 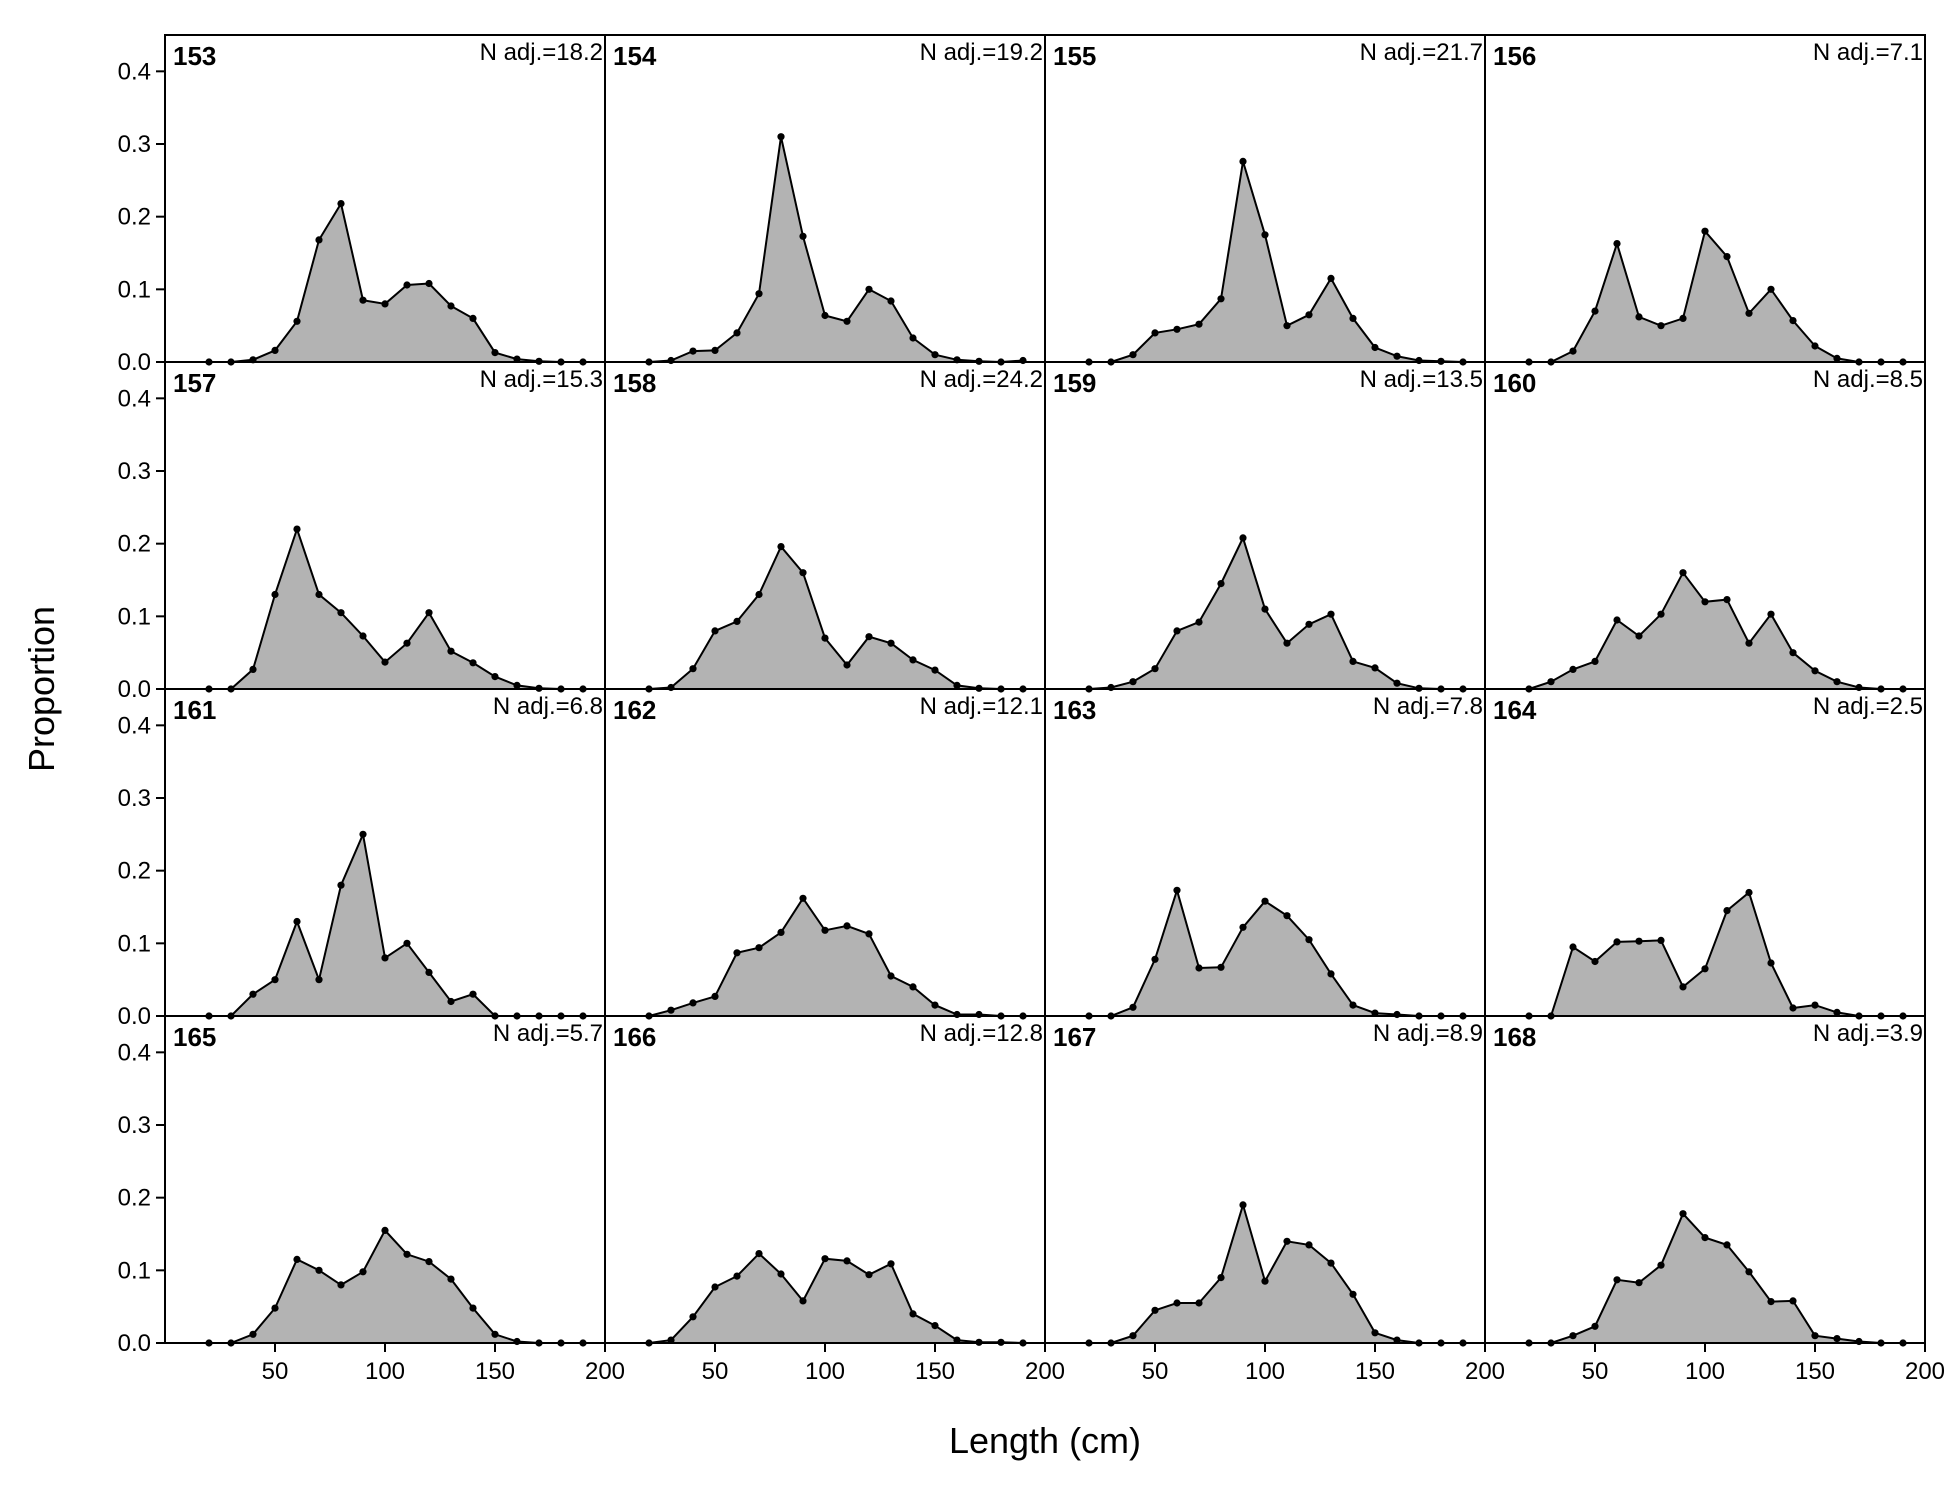 I want to click on n-adj-label: N adj.=24.2, so click(x=981, y=379).